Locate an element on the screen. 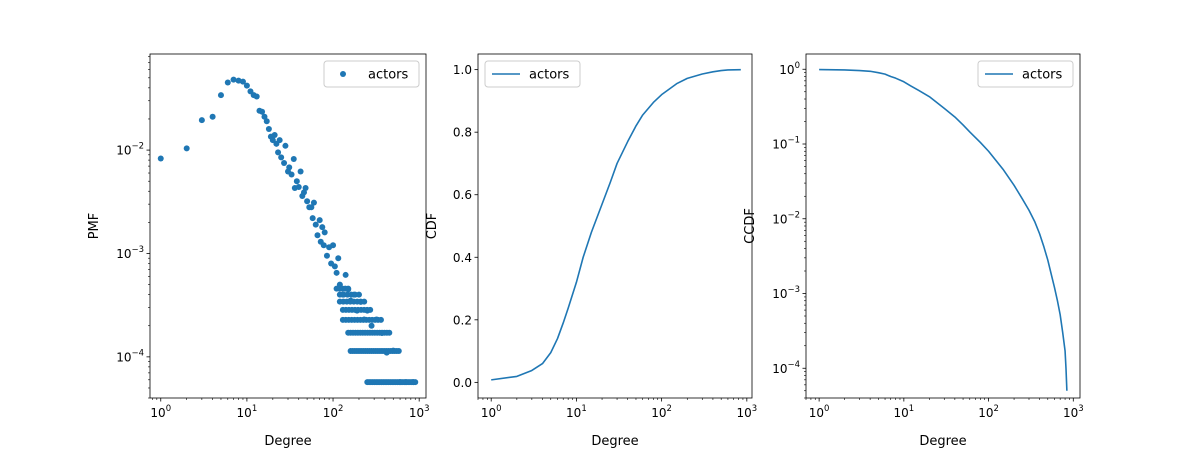 This screenshot has width=1200, height=450. y-axis-label: PMF is located at coordinates (94, 226).